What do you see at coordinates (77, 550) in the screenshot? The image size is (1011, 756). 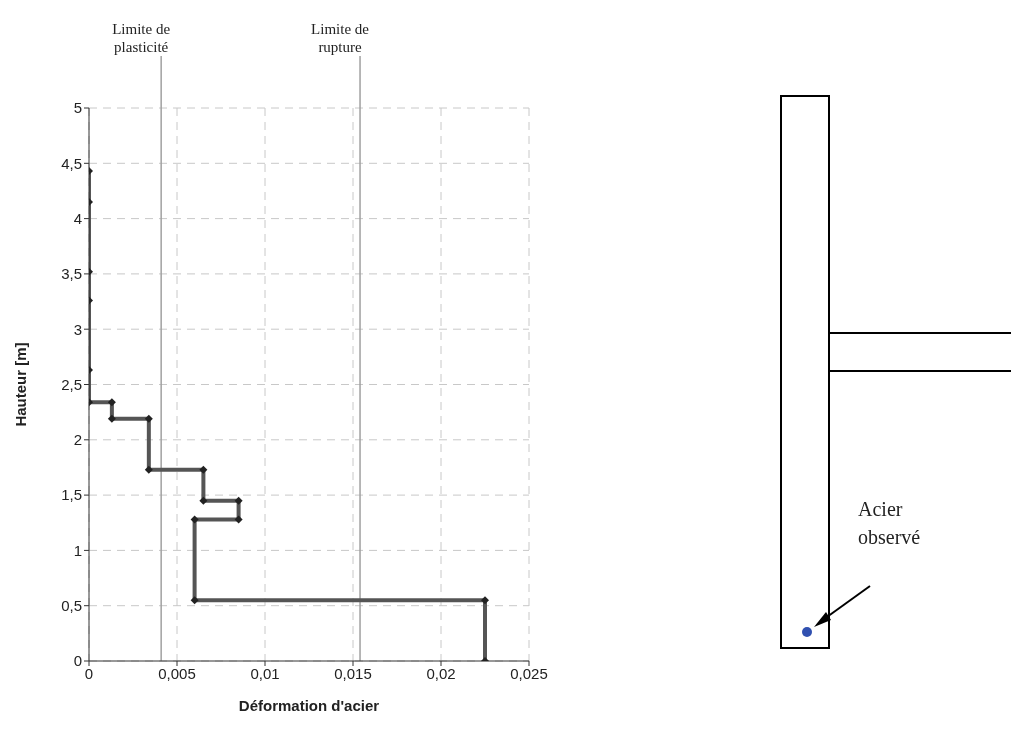 I see `y-tick-label: 1` at bounding box center [77, 550].